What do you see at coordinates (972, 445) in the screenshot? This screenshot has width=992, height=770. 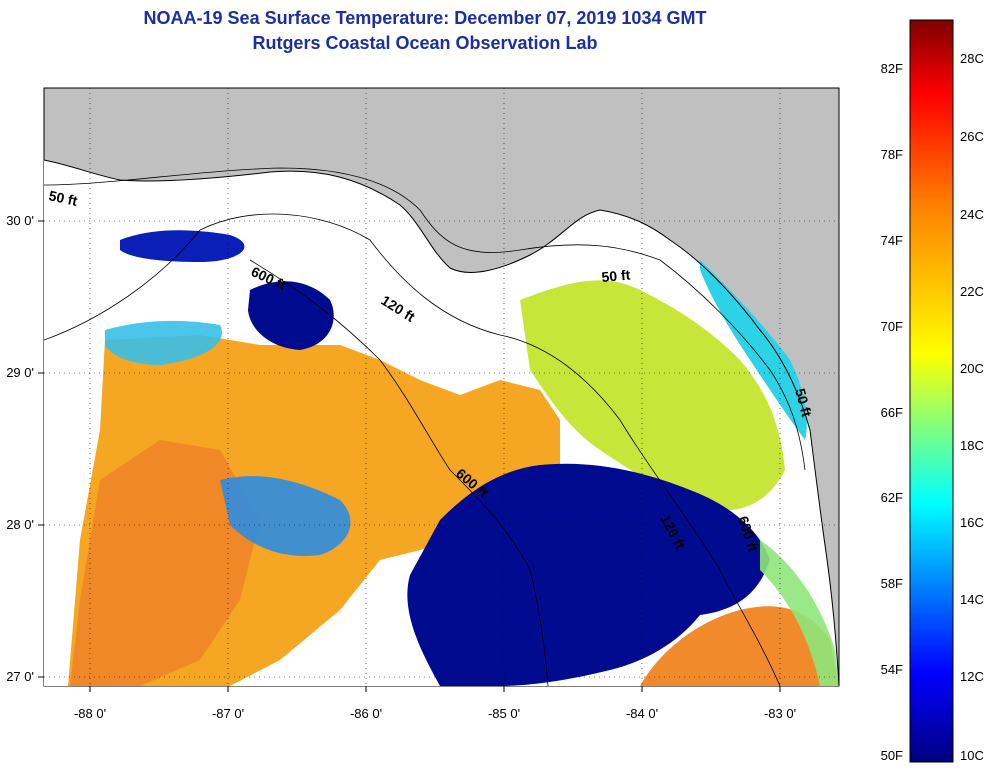 I see `colorbar-c-label: 18C` at bounding box center [972, 445].